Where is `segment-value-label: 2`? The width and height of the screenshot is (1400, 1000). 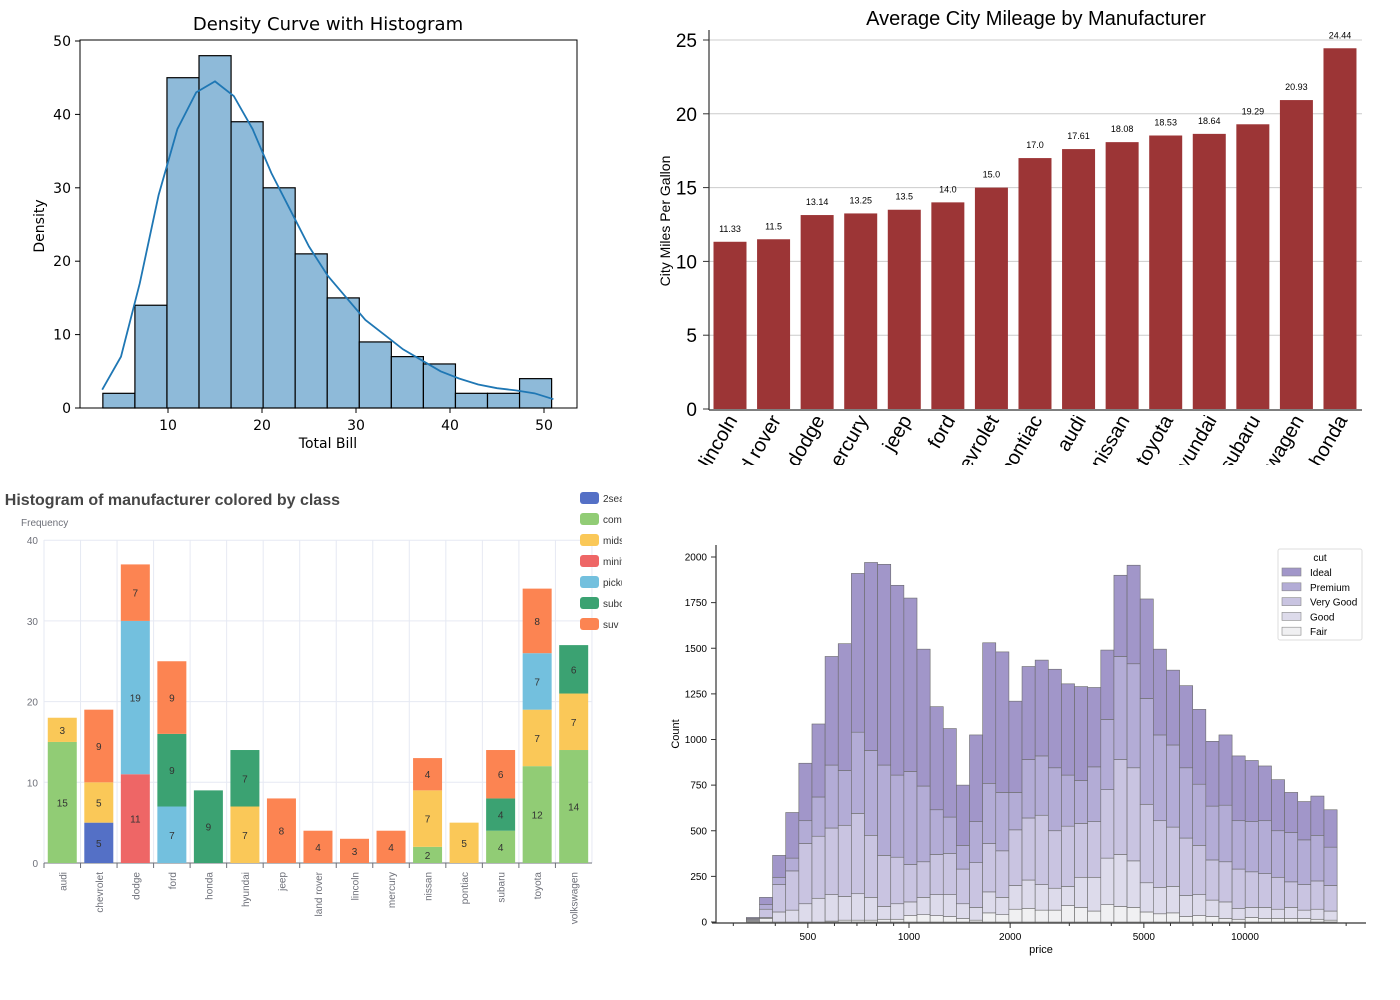 segment-value-label: 2 is located at coordinates (428, 856).